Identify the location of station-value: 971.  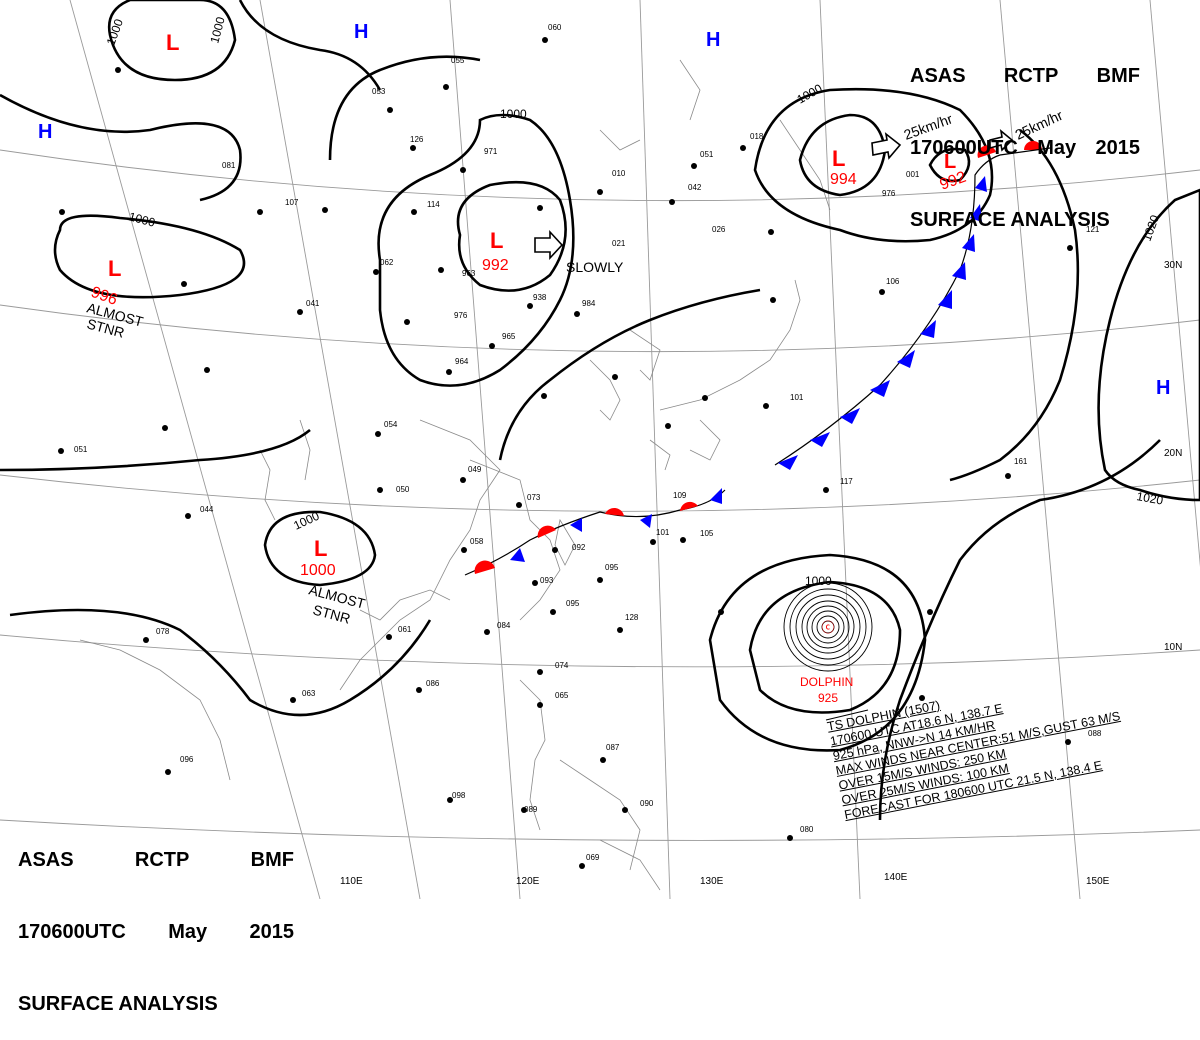
(491, 151).